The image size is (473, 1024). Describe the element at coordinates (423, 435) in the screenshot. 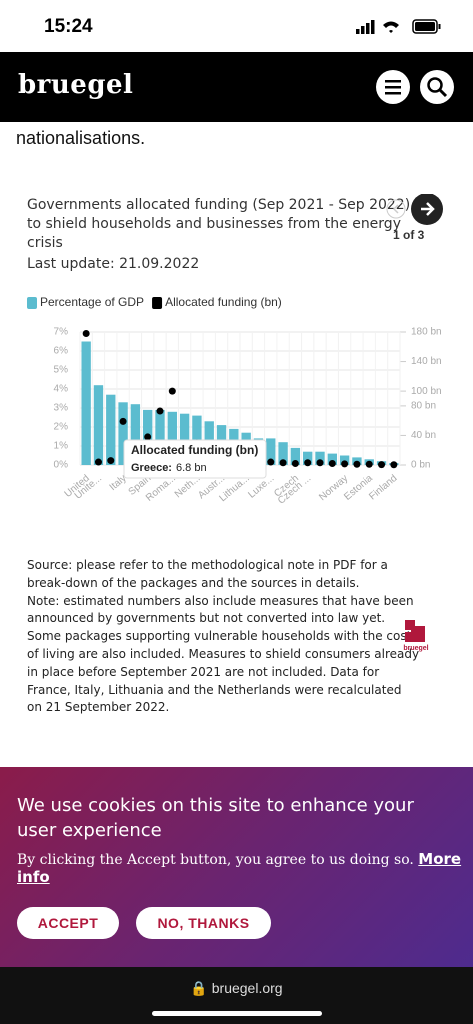

I see `y2-tick-label: 40 bn` at that location.